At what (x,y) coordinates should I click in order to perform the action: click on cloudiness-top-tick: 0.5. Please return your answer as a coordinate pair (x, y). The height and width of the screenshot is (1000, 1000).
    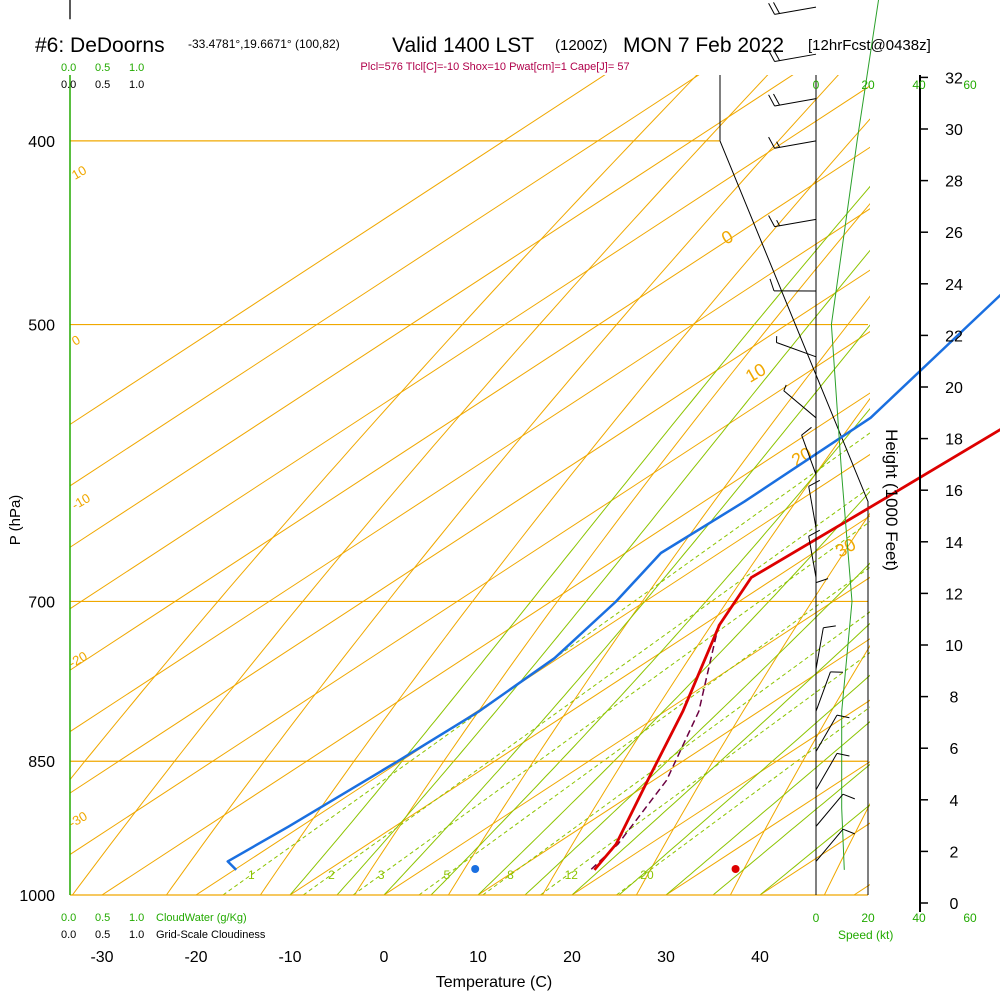
    Looking at the image, I should click on (102, 85).